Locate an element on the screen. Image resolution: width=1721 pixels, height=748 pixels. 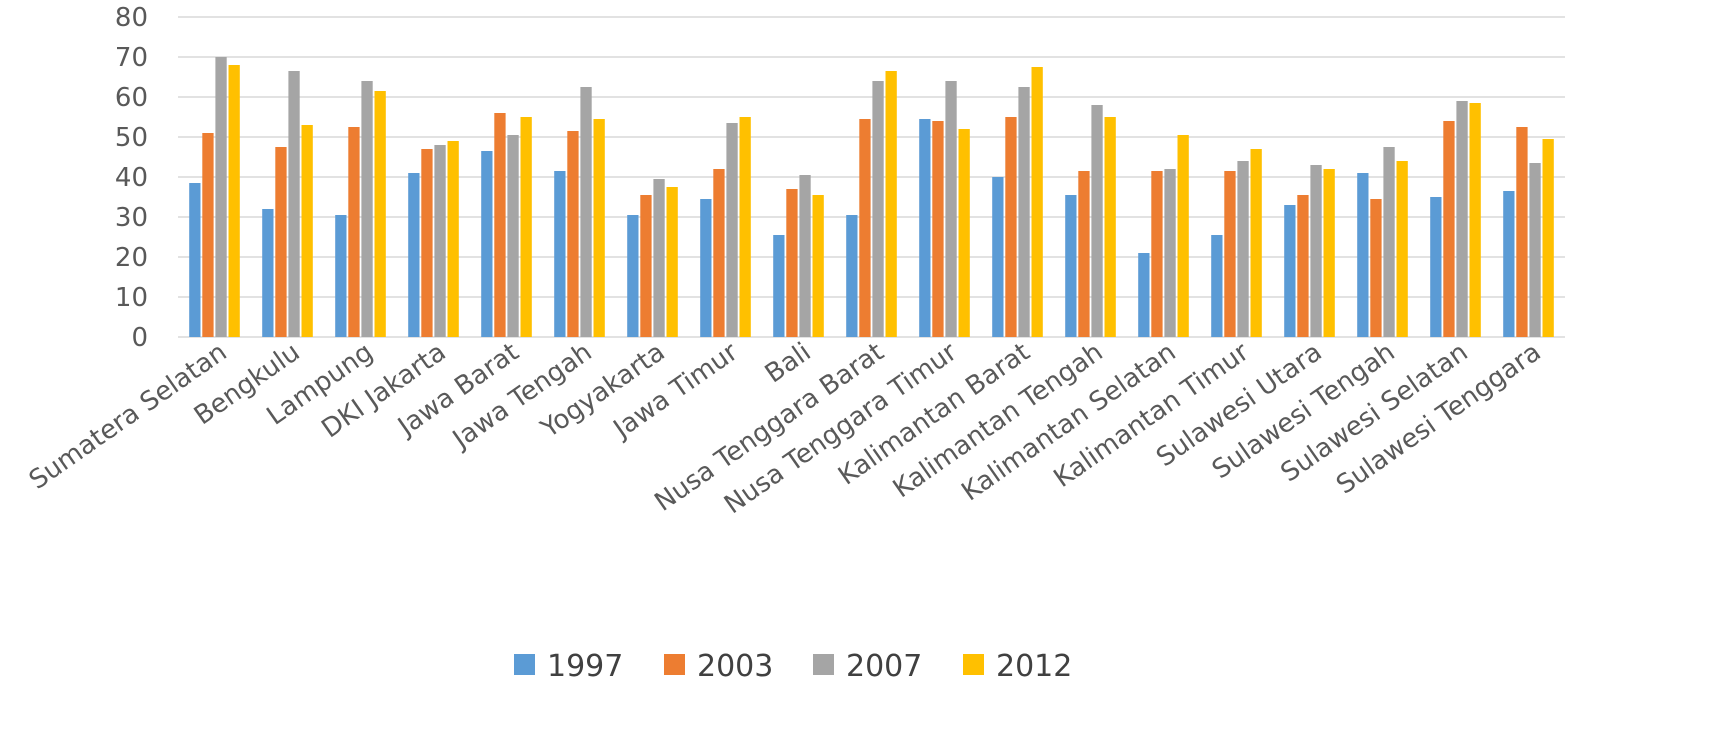
bar-2003-sumatera-selatan is located at coordinates (208, 235).